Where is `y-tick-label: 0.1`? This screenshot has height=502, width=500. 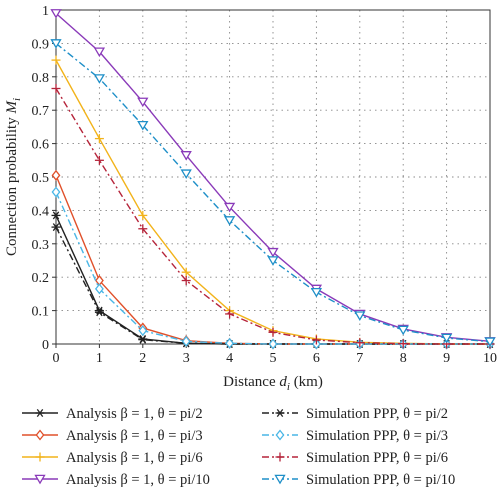 y-tick-label: 0.1 is located at coordinates (41, 312).